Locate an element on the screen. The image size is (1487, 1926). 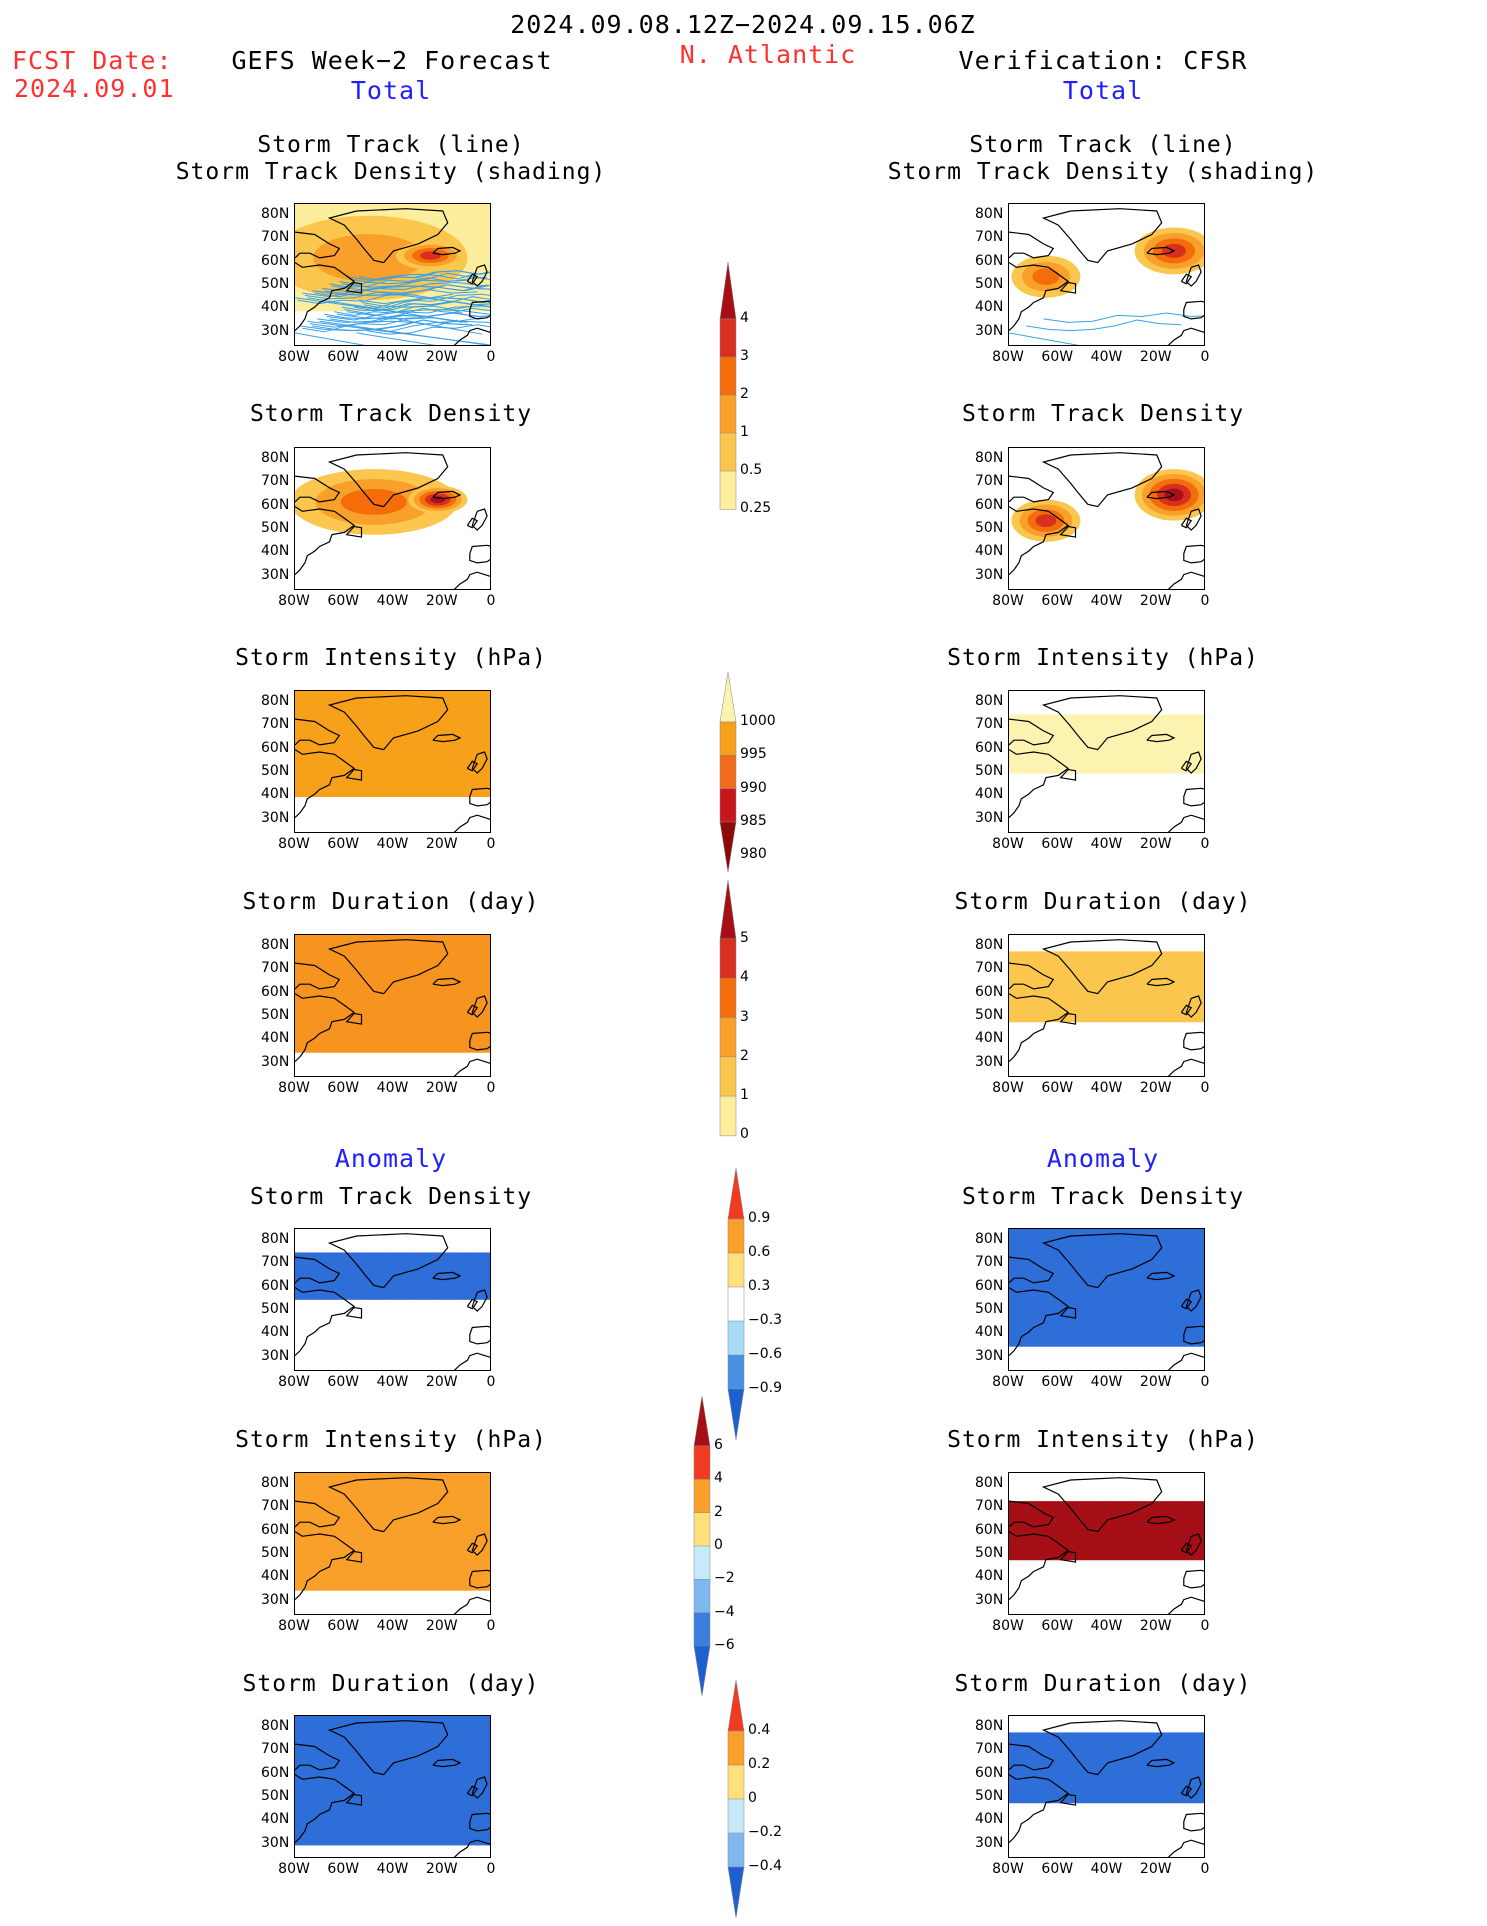
lon-tick-label: 60W is located at coordinates (343, 844).